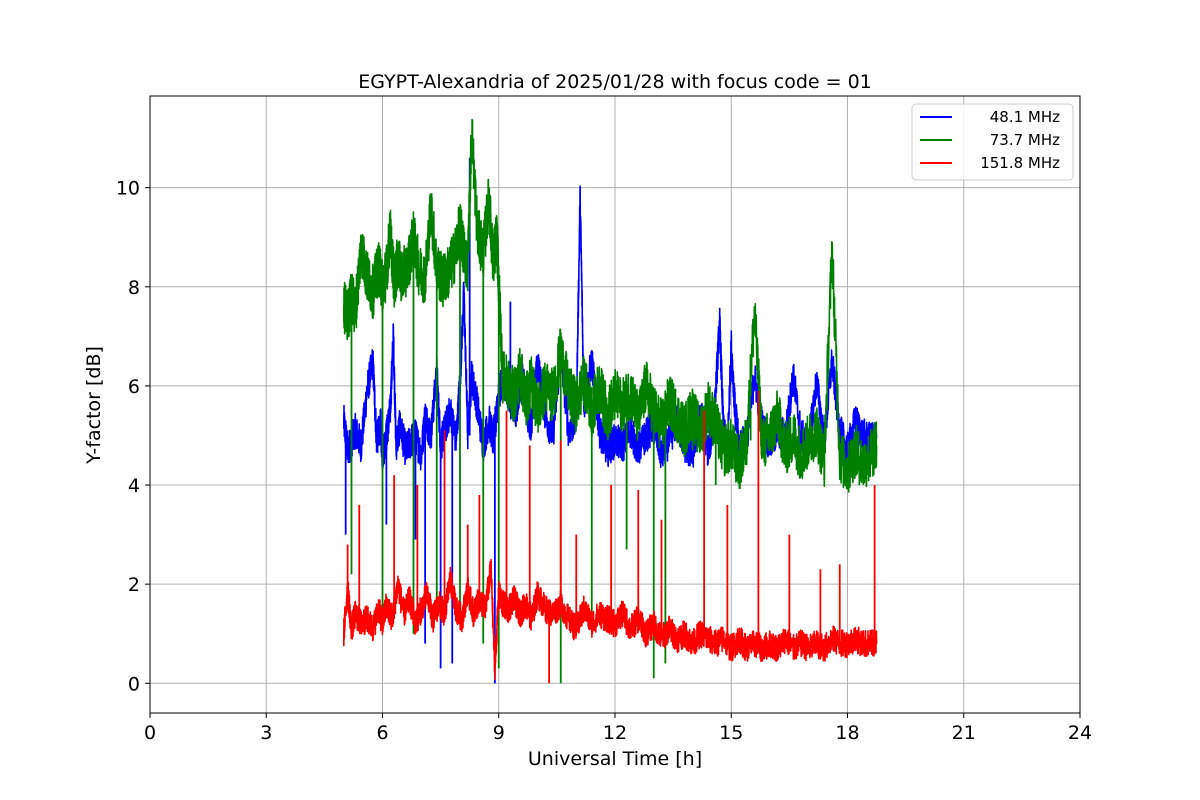 The height and width of the screenshot is (800, 1200). What do you see at coordinates (1025, 117) in the screenshot?
I see `legend-label: 48.1 MHz` at bounding box center [1025, 117].